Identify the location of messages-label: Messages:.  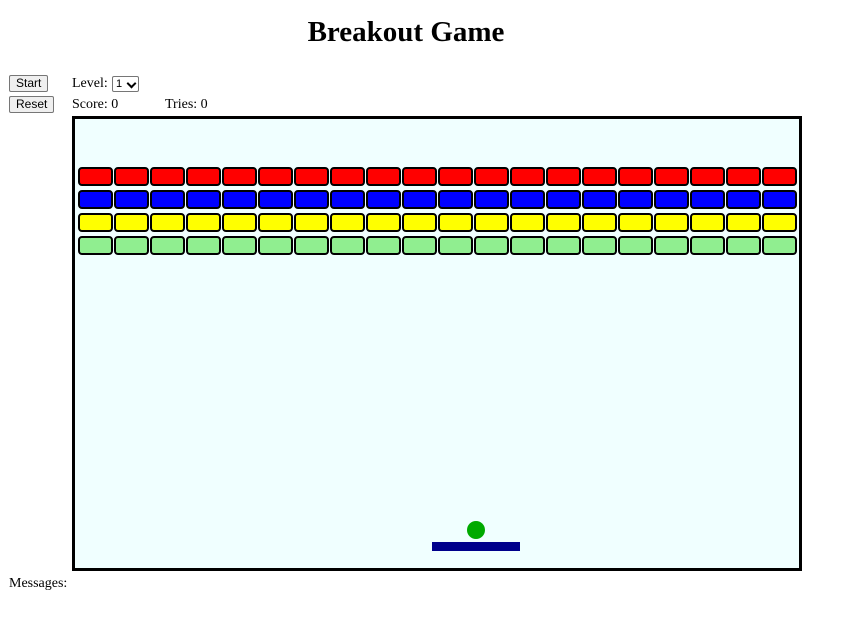
(38, 583).